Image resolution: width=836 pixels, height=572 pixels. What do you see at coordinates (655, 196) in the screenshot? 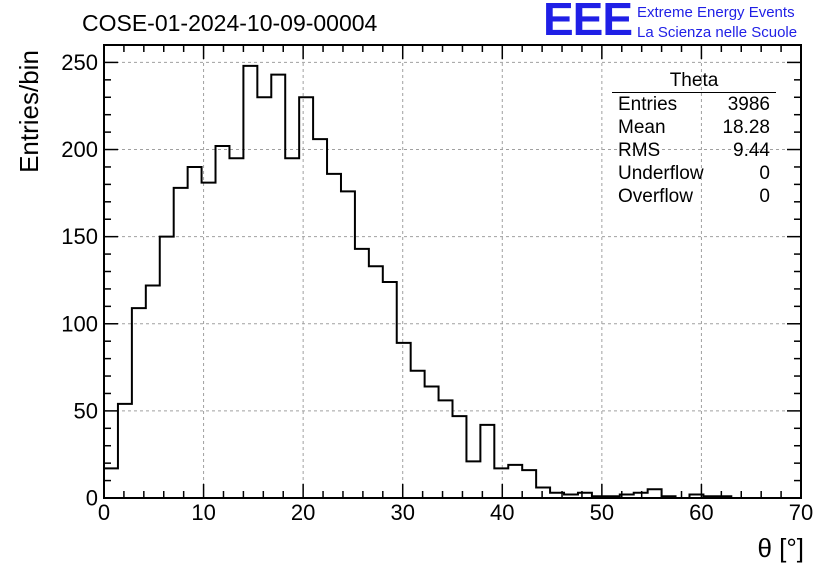
I see `stats-label: Overflow` at bounding box center [655, 196].